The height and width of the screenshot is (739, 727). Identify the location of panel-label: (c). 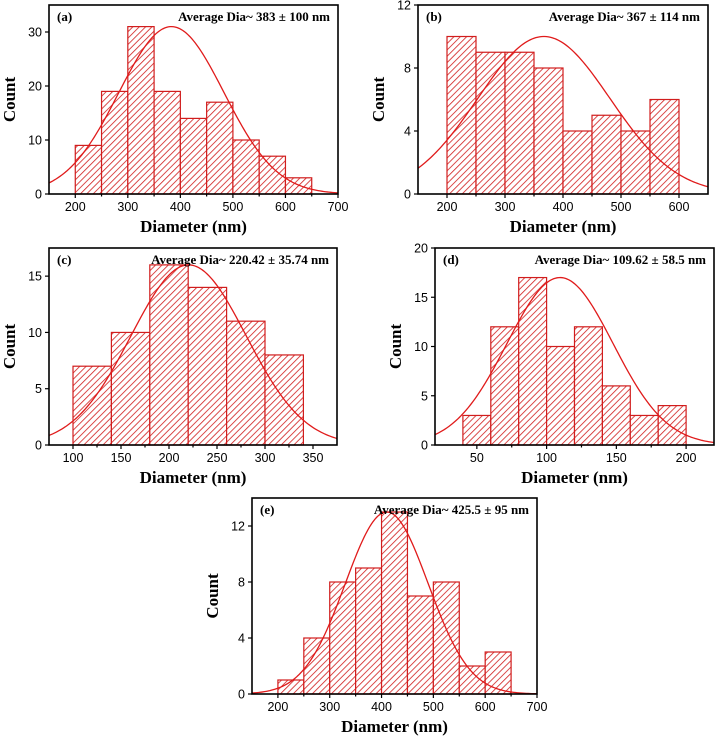
(64, 259).